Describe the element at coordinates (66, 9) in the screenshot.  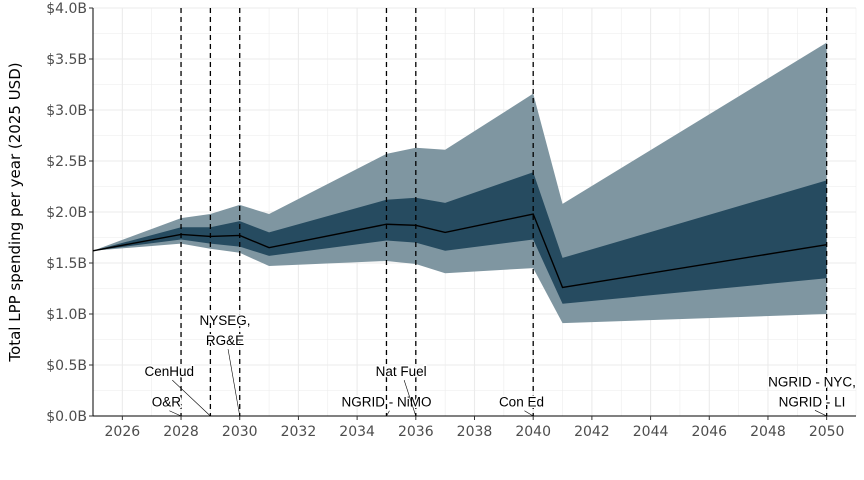
I see `y-tick-label: $4.0B` at that location.